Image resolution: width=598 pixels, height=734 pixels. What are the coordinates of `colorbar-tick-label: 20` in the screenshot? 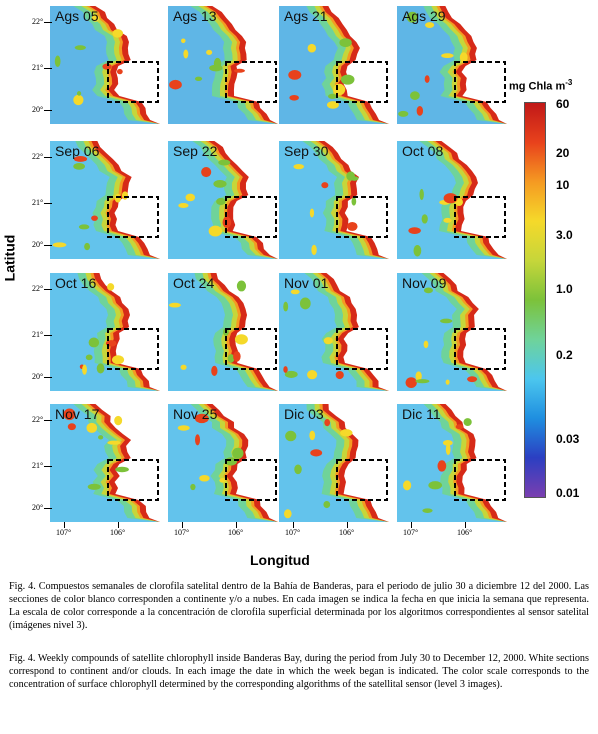 It's located at (563, 153).